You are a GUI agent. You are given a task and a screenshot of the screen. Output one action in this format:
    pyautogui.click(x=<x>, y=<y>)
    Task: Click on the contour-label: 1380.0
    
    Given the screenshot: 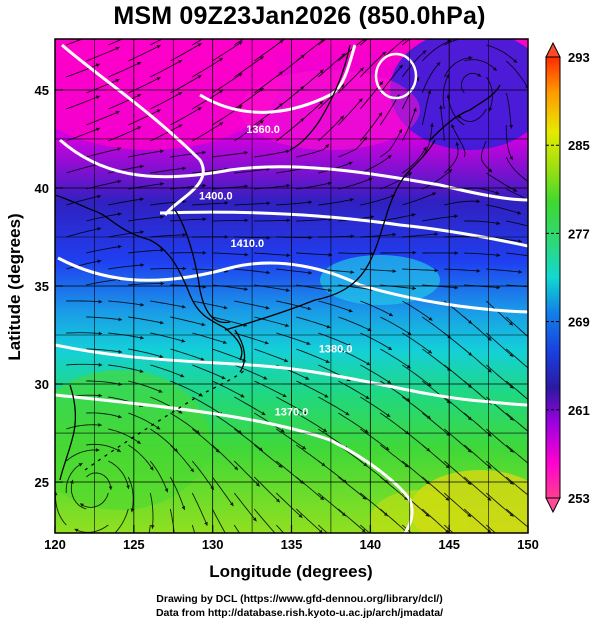 What is the action you would take?
    pyautogui.click(x=336, y=350)
    